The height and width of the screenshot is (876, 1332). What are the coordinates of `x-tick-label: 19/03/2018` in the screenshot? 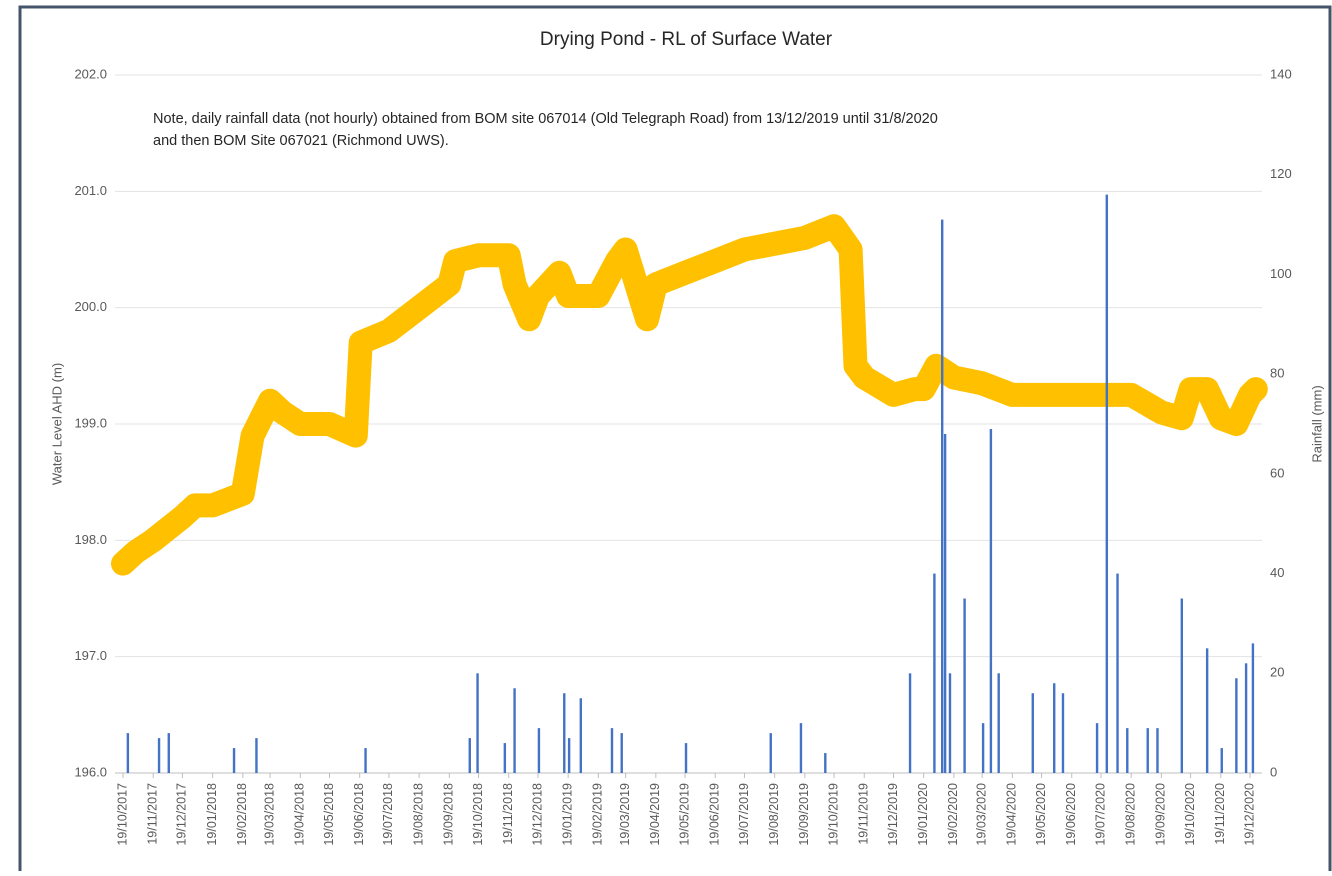 It's located at (269, 814).